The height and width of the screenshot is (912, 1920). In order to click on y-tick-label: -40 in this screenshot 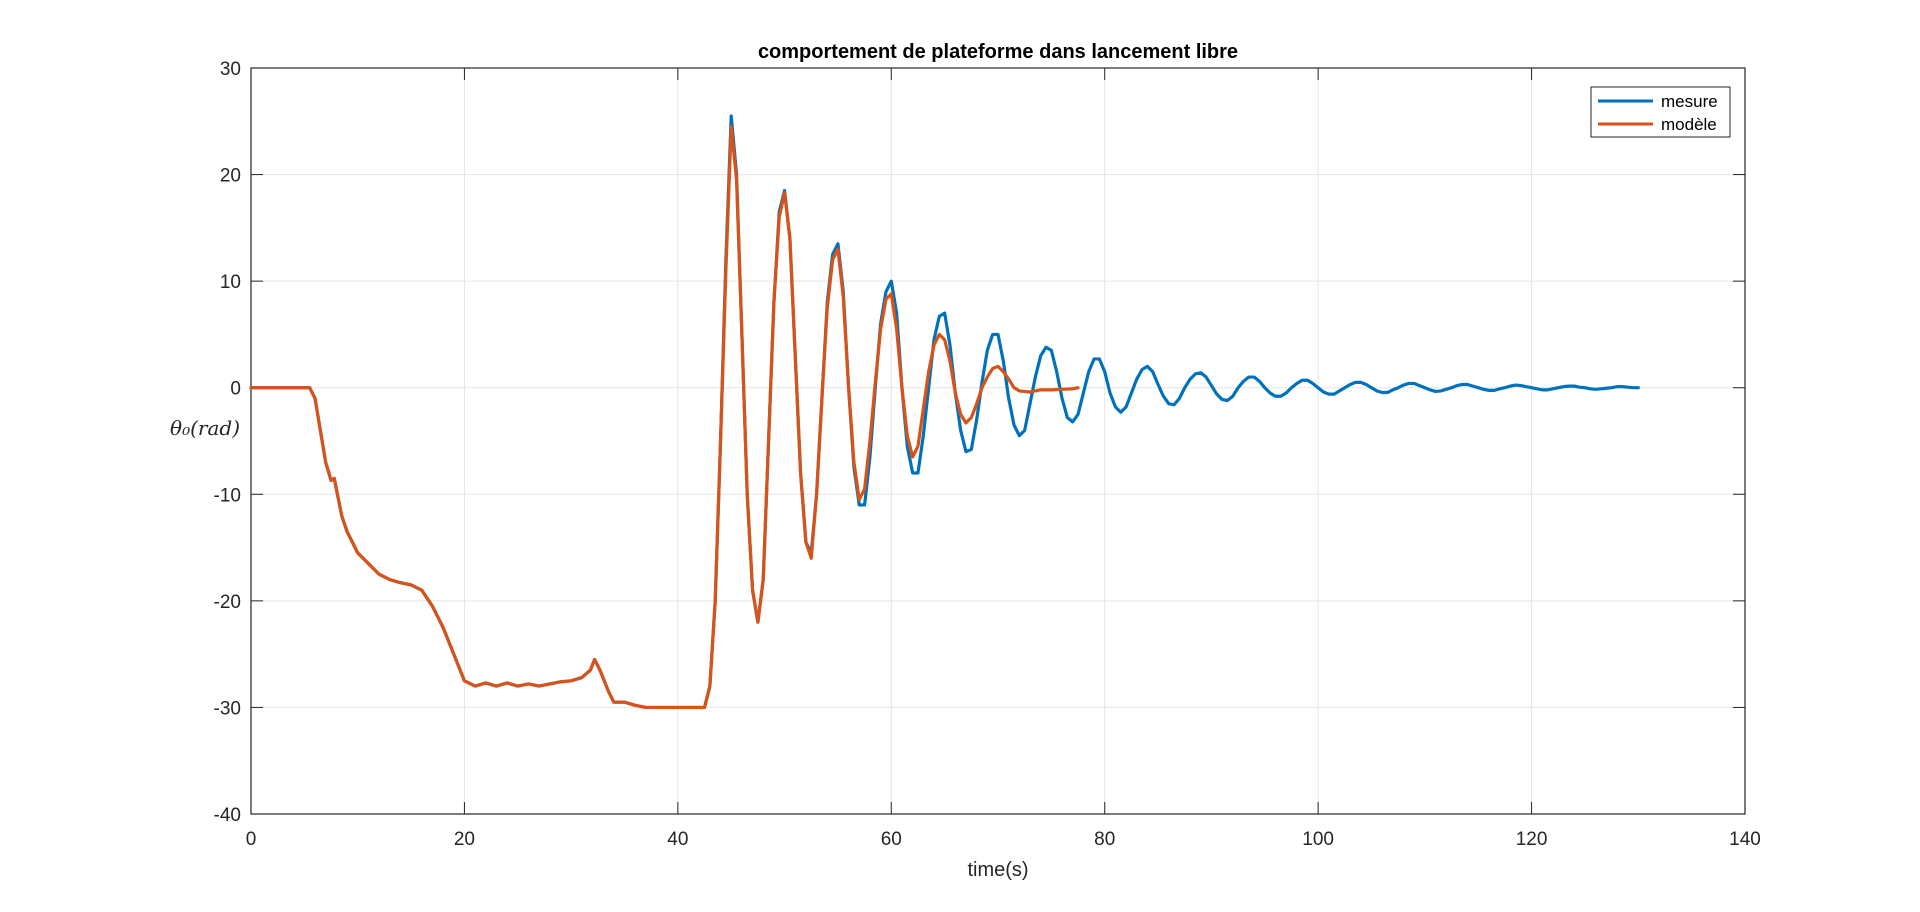, I will do `click(227, 815)`.